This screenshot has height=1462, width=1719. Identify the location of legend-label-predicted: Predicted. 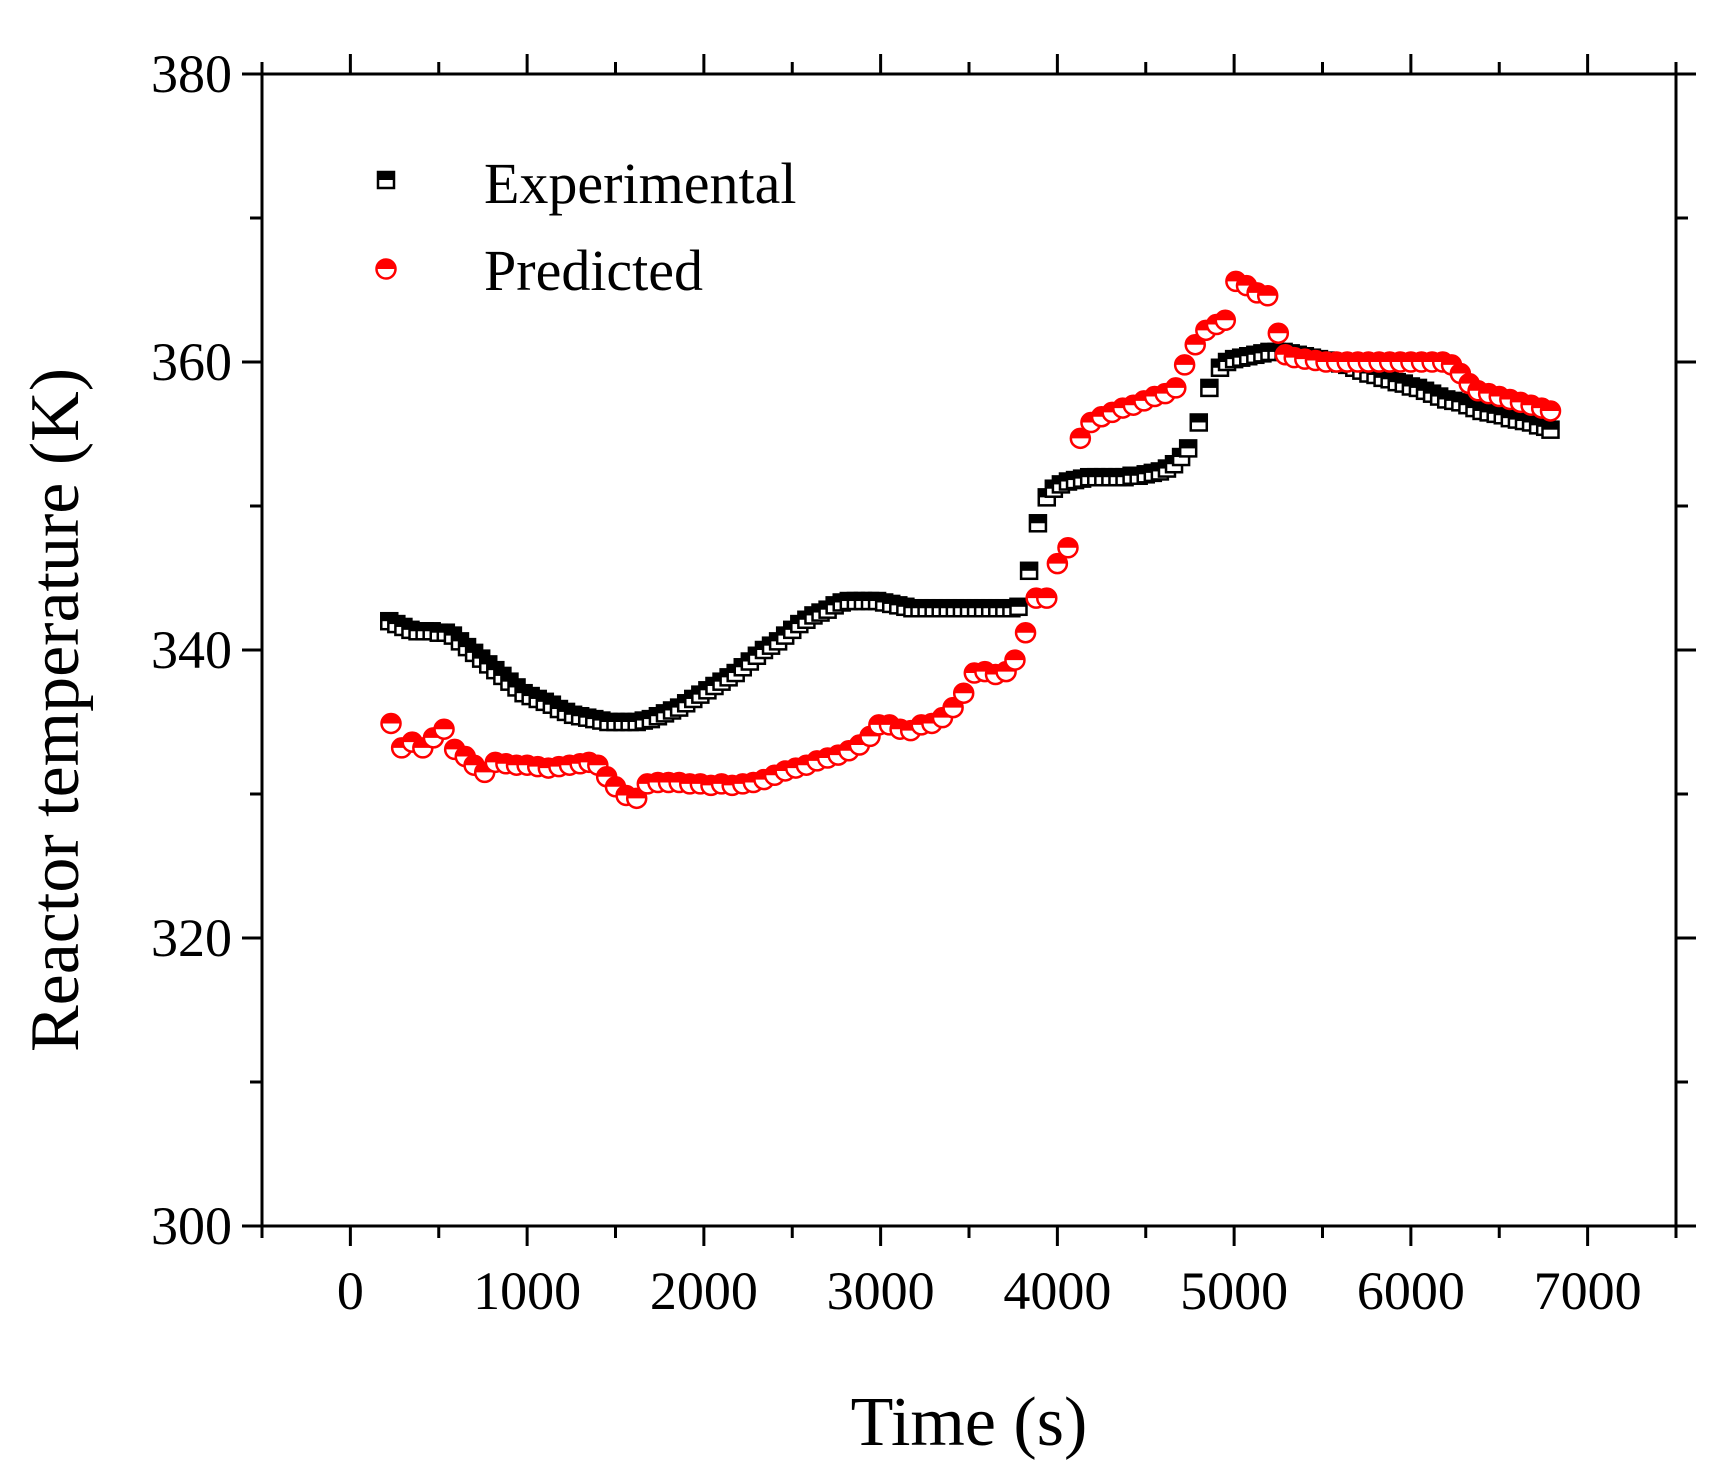
(593, 270).